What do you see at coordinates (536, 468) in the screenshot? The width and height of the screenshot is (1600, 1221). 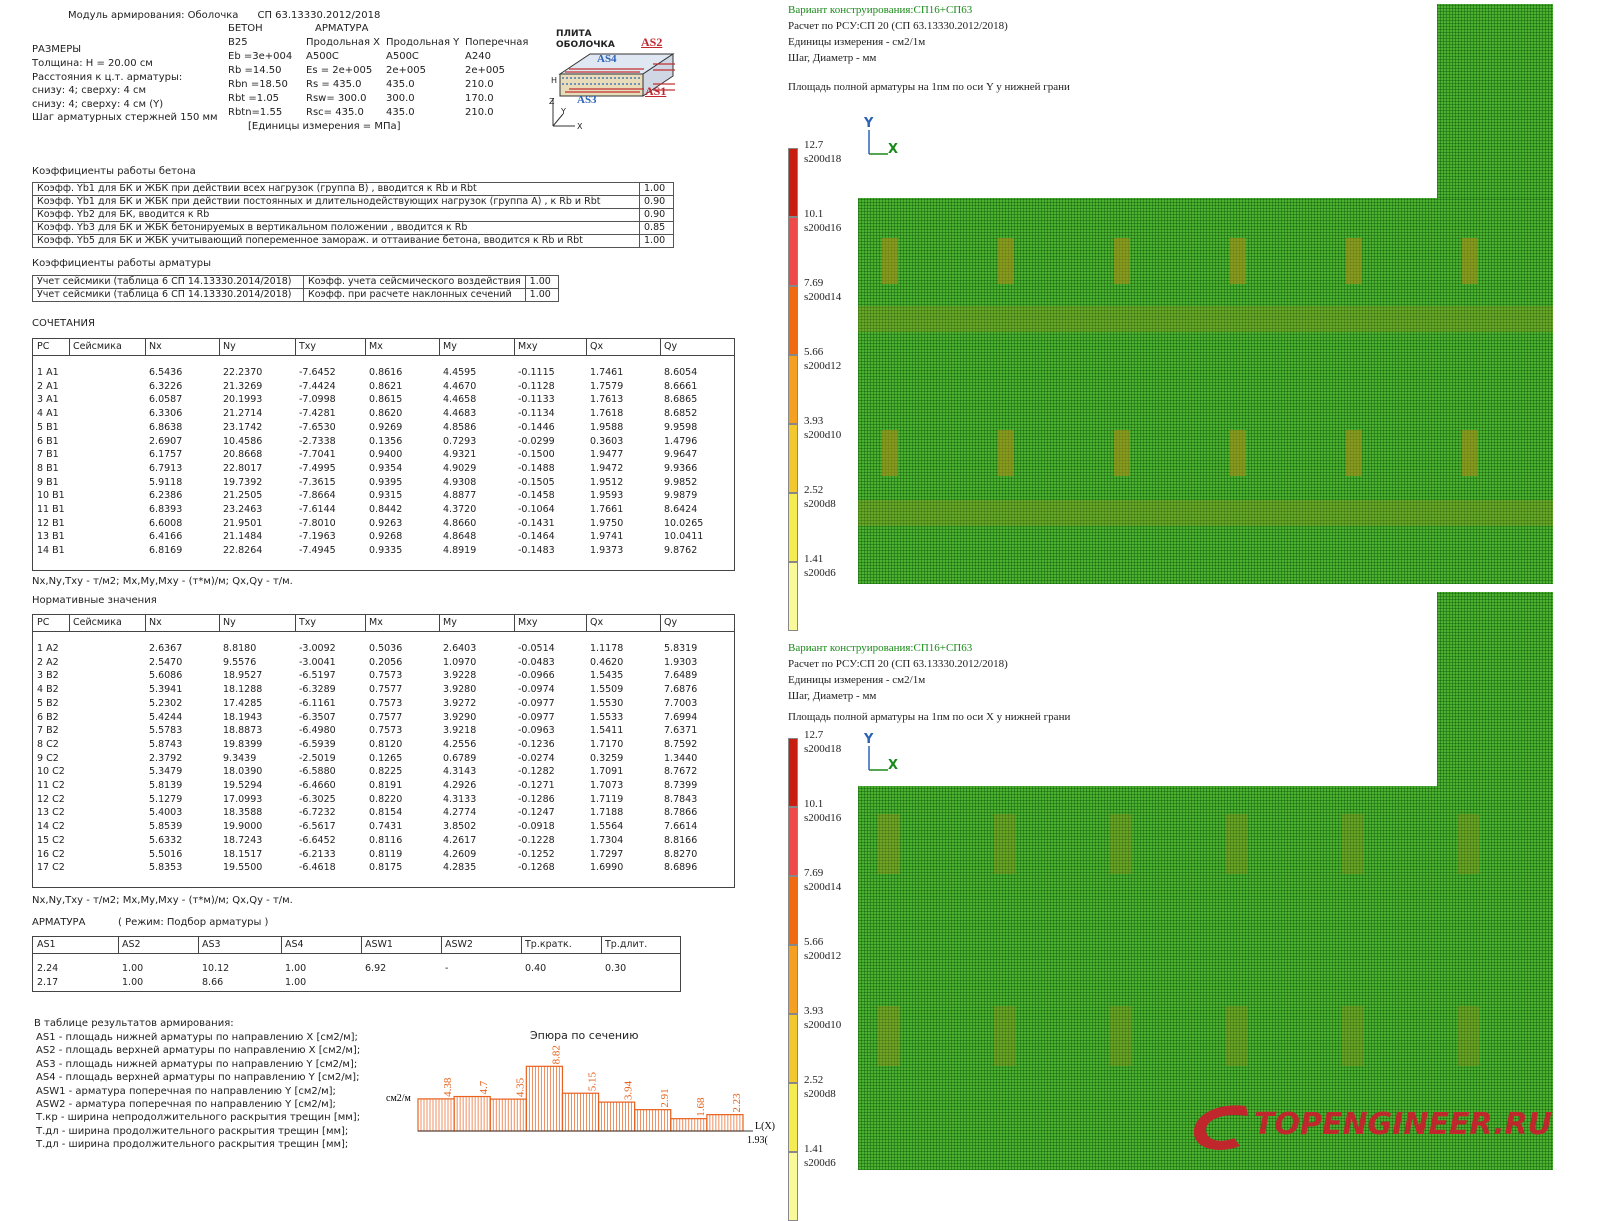 I see `table-cell: -0.1488` at bounding box center [536, 468].